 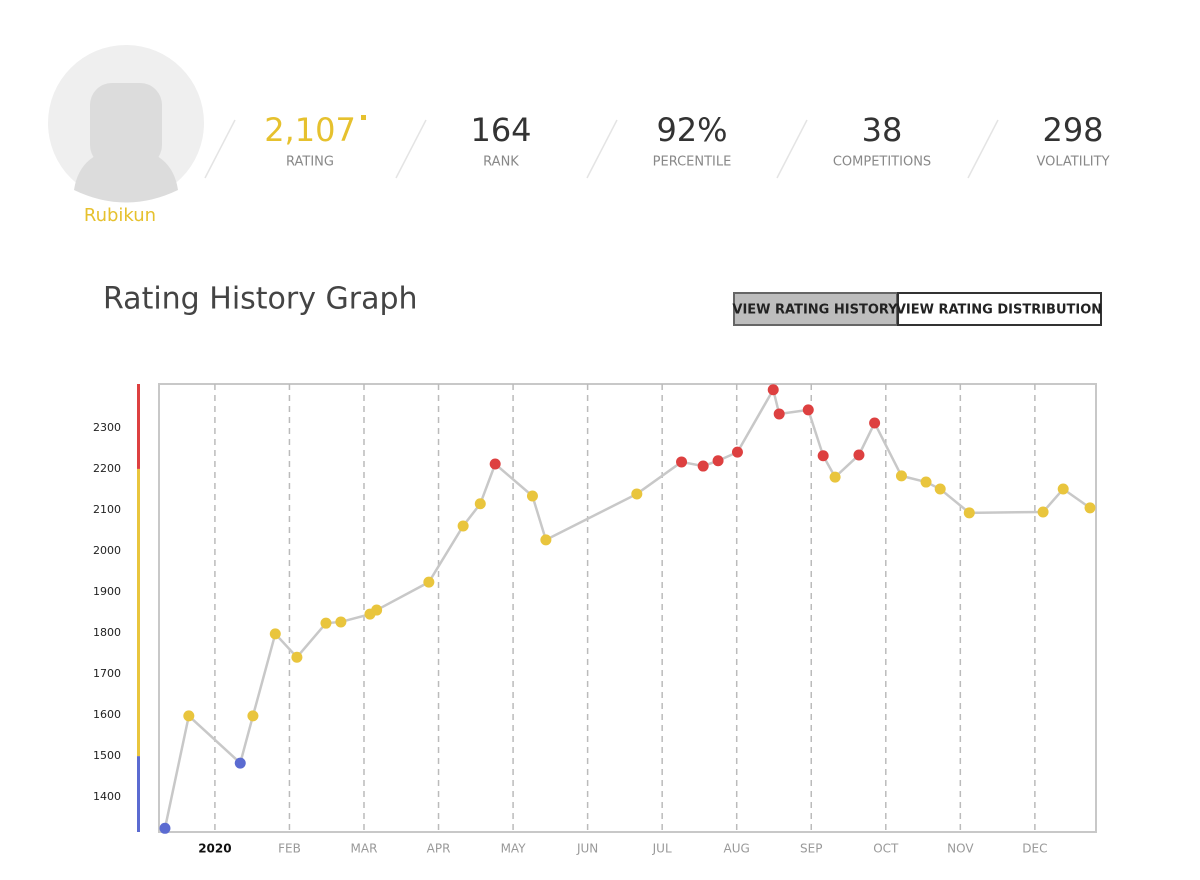 I want to click on distribution-button-label: VIEW RATING DISTRIBUTION, so click(x=999, y=310).